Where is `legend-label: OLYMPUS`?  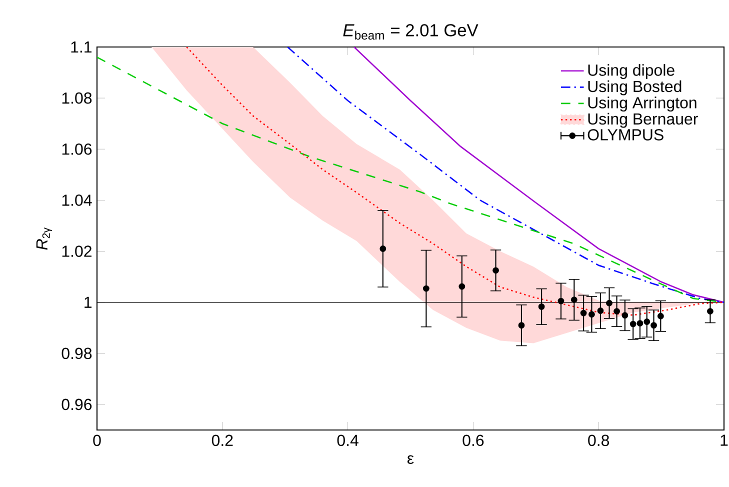 legend-label: OLYMPUS is located at coordinates (626, 134).